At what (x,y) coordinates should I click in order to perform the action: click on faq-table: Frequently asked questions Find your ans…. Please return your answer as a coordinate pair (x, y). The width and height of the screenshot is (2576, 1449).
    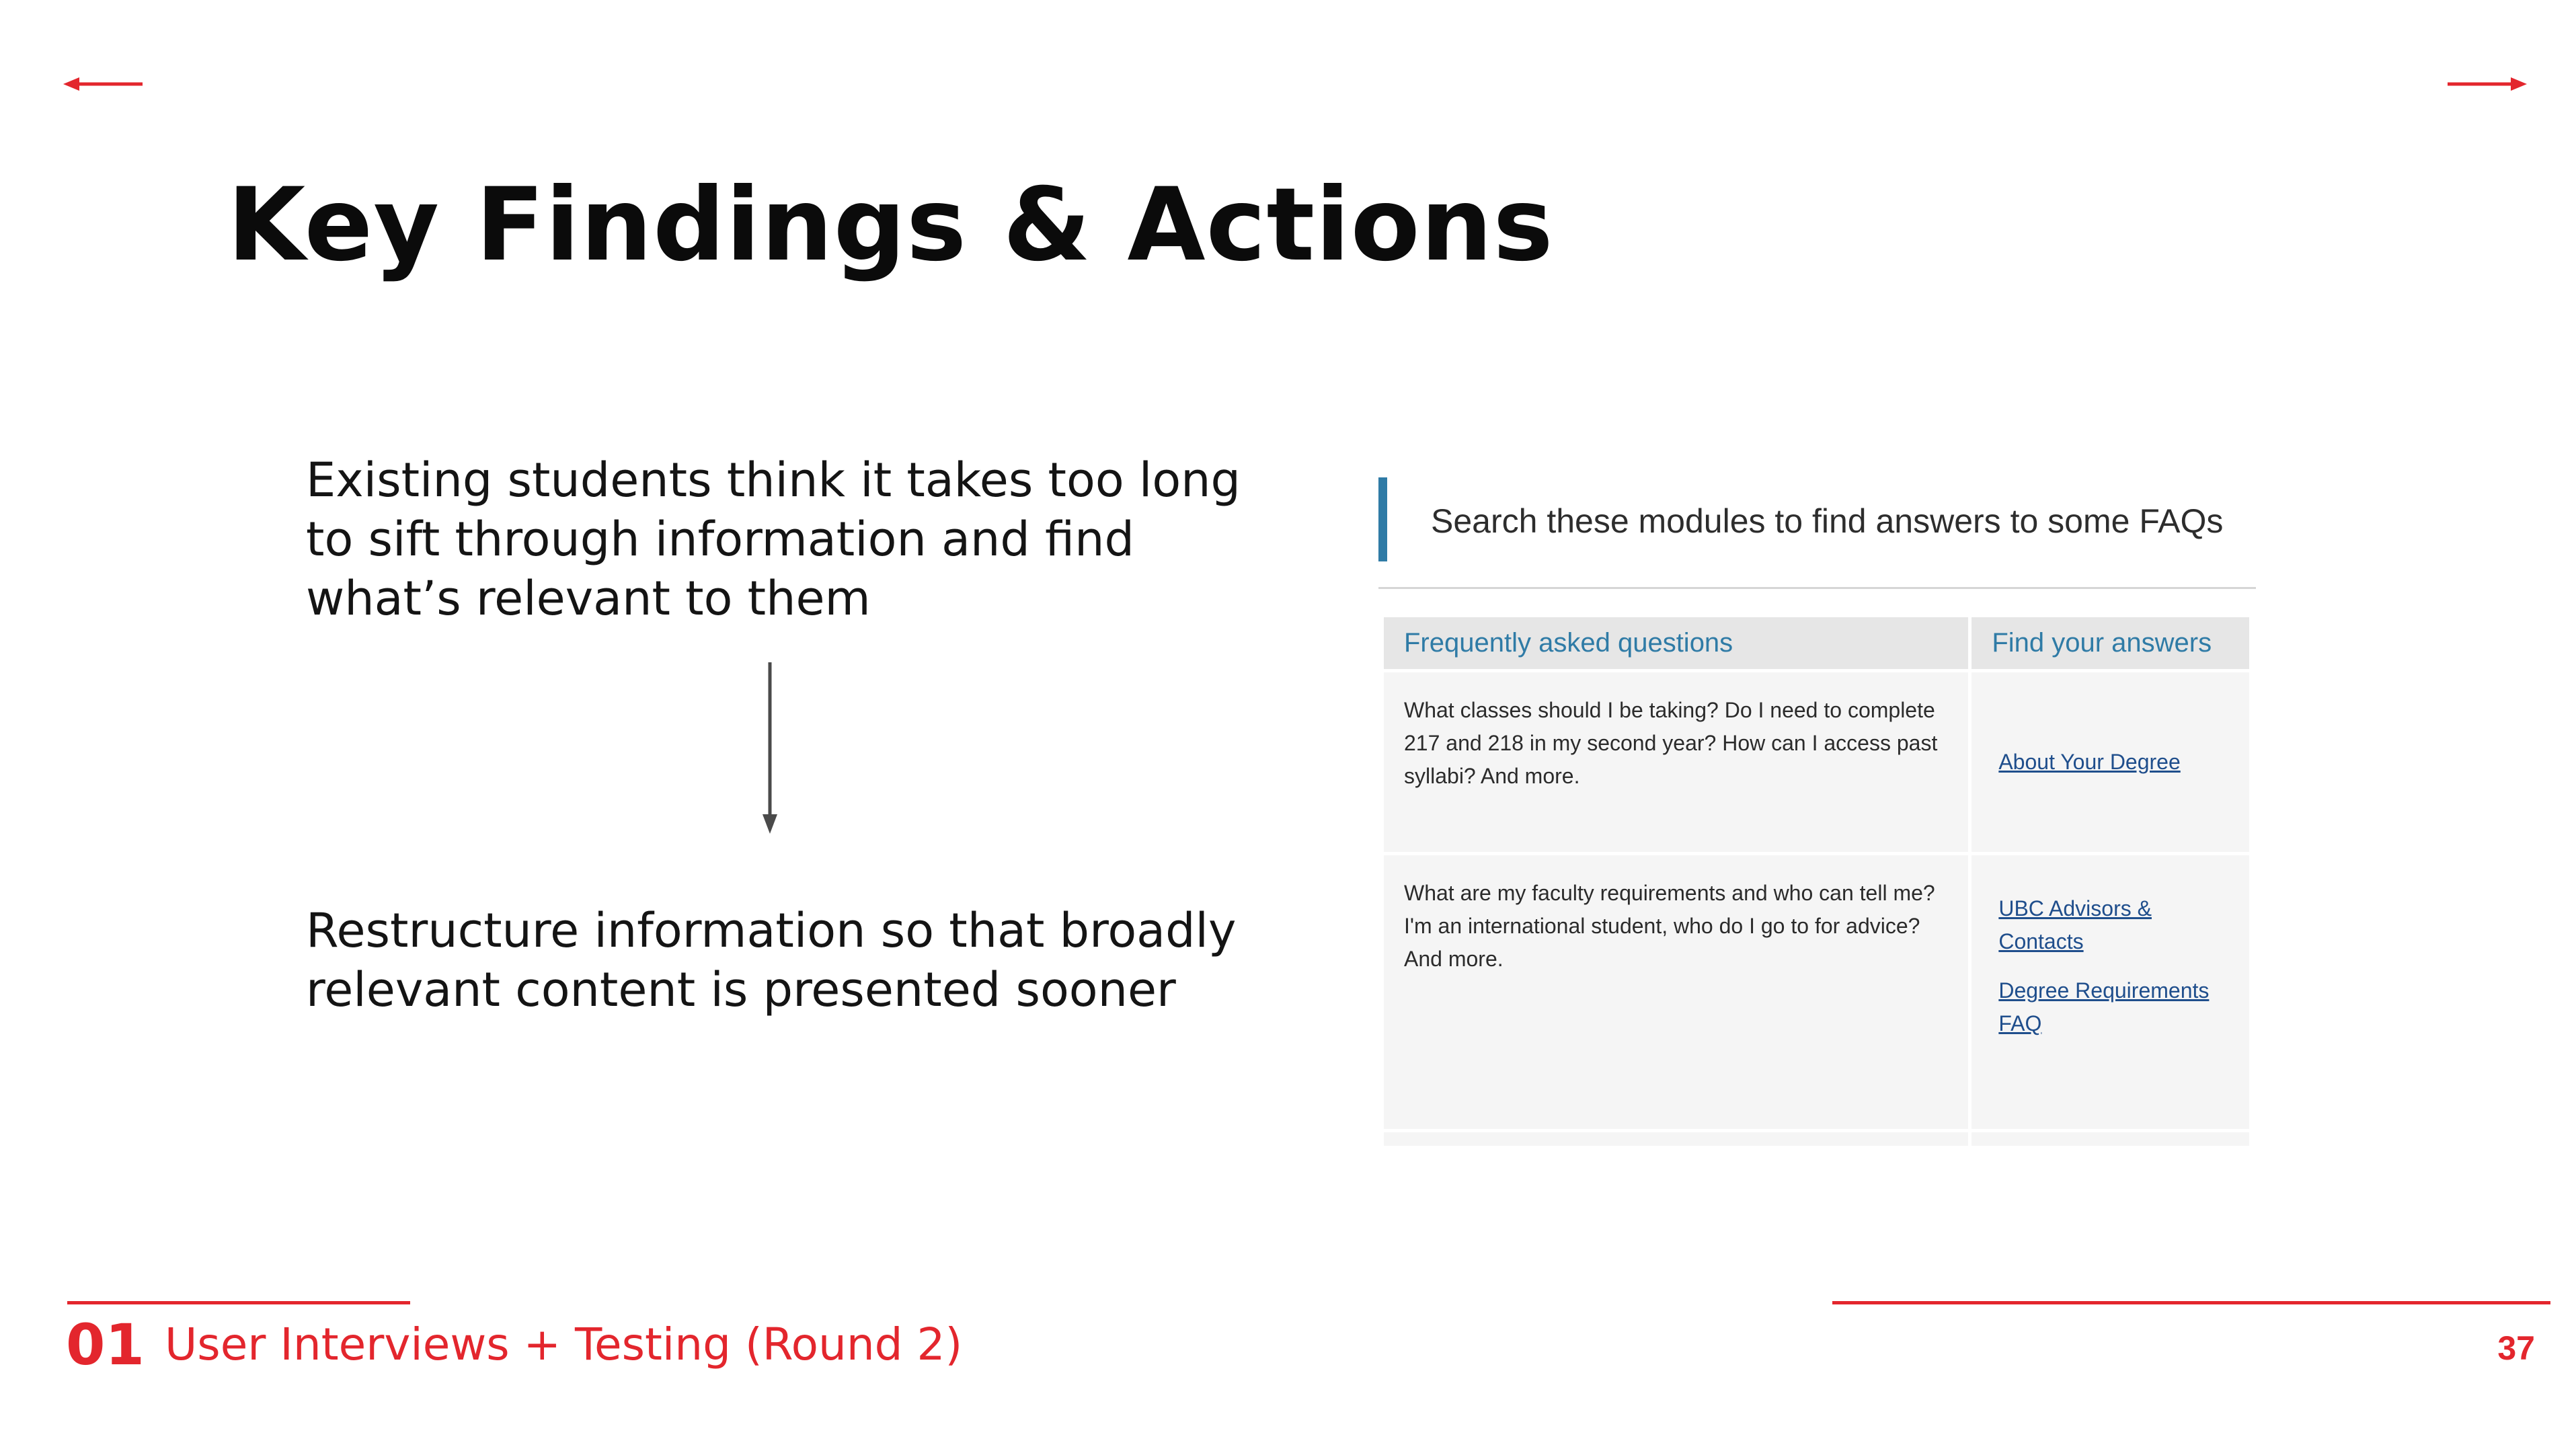
    Looking at the image, I should click on (1817, 881).